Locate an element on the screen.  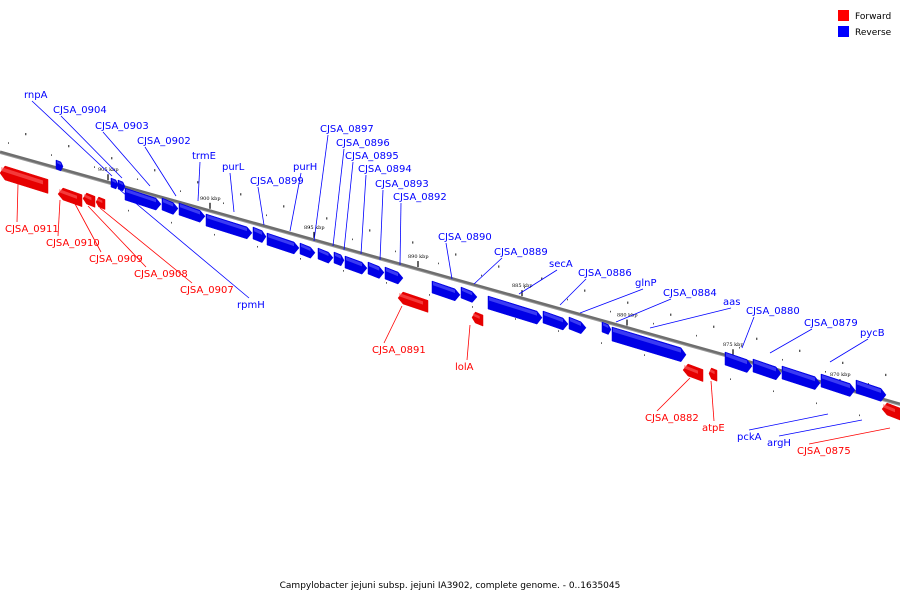
legend-item-forward: Forward is located at coordinates (864, 16).